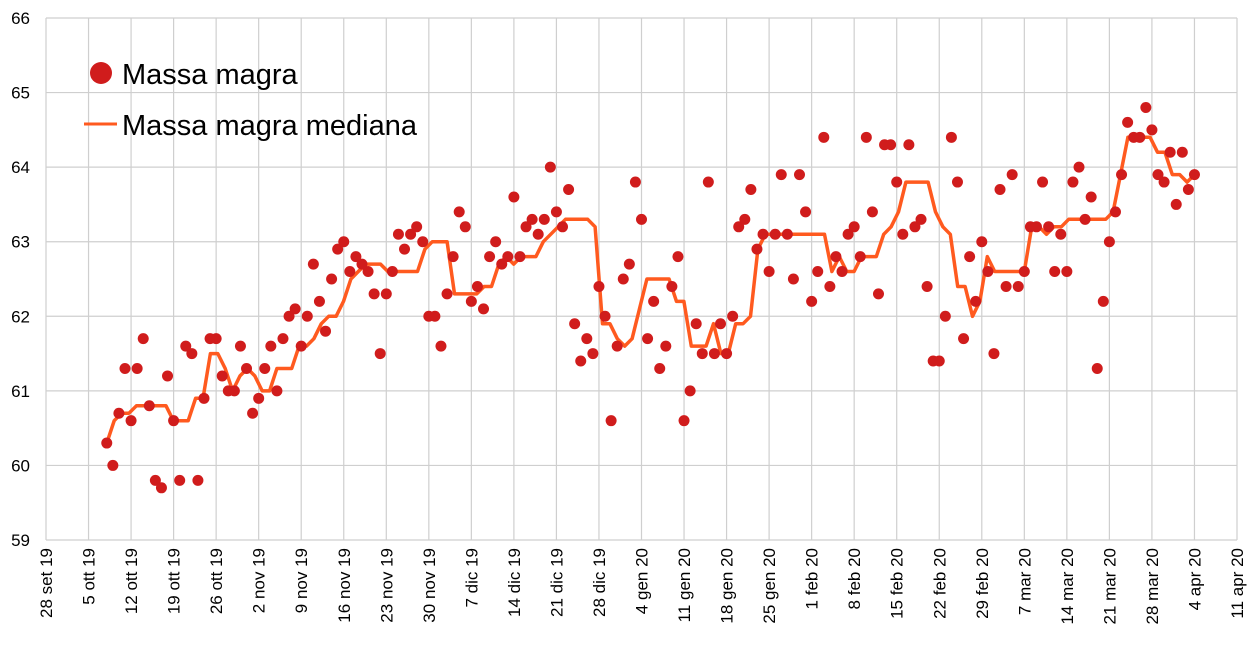 The image size is (1257, 656). I want to click on x-tick-label: 30 nov 19, so click(429, 585).